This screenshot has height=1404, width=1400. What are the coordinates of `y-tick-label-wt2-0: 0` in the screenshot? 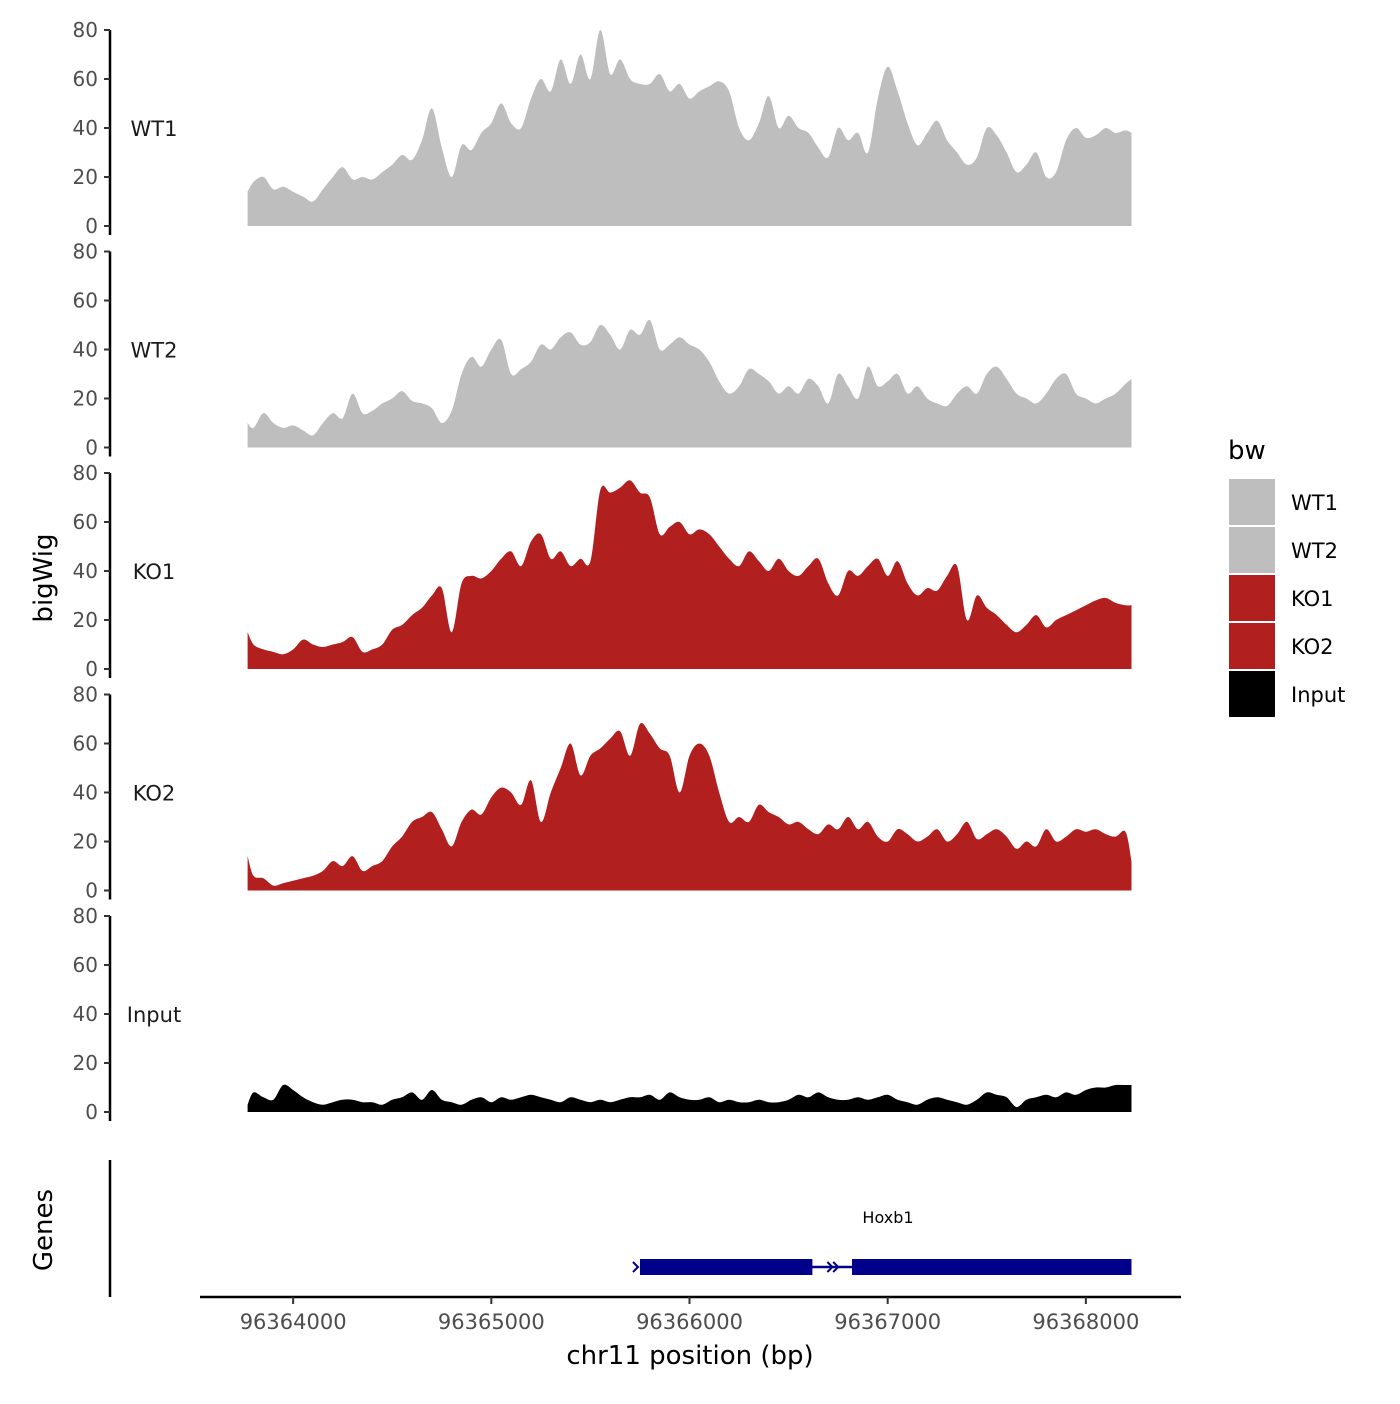 It's located at (91, 448).